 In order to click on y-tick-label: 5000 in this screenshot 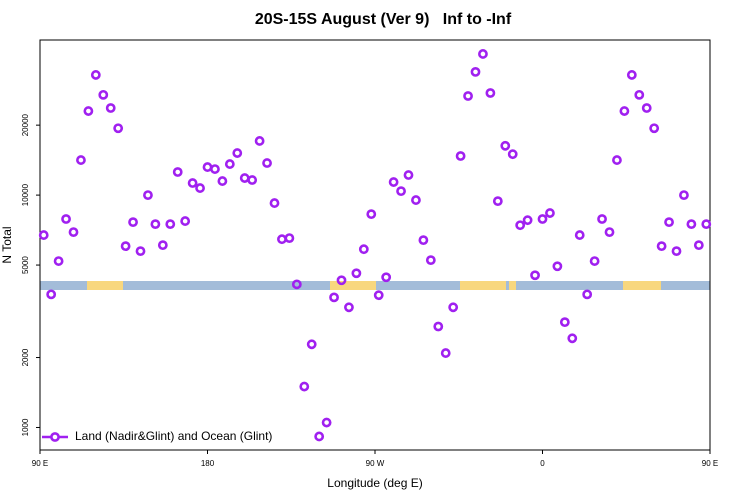, I will do `click(25, 265)`.